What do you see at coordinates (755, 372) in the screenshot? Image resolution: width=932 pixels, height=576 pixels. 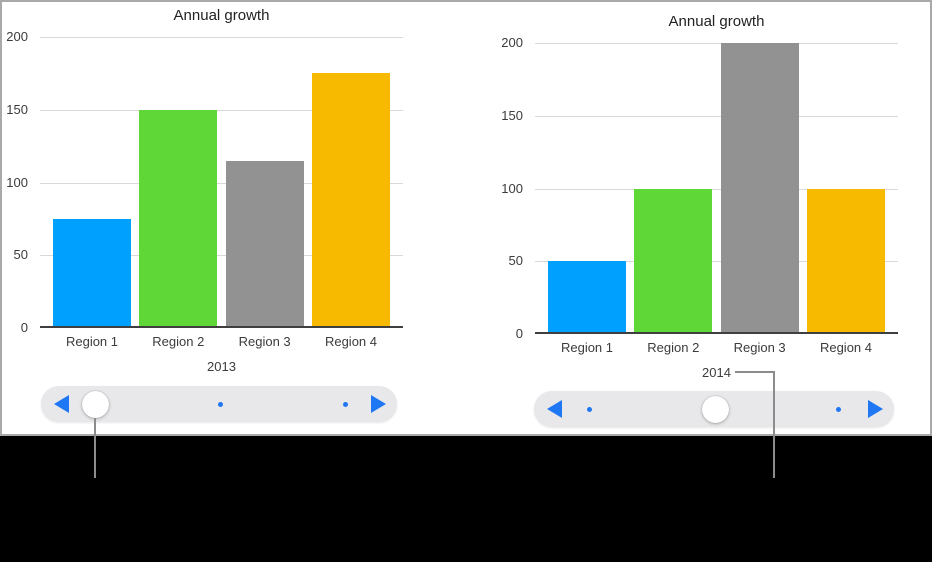 I see `callout-line-right-horizontal` at bounding box center [755, 372].